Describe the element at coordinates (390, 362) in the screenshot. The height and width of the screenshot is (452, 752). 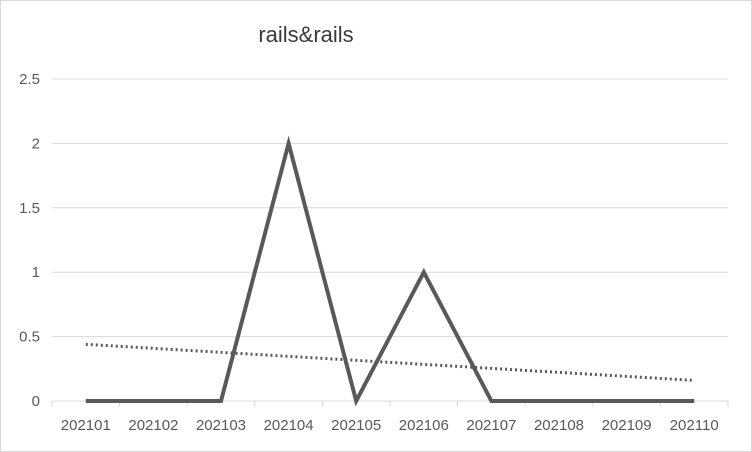
I see `trendline` at that location.